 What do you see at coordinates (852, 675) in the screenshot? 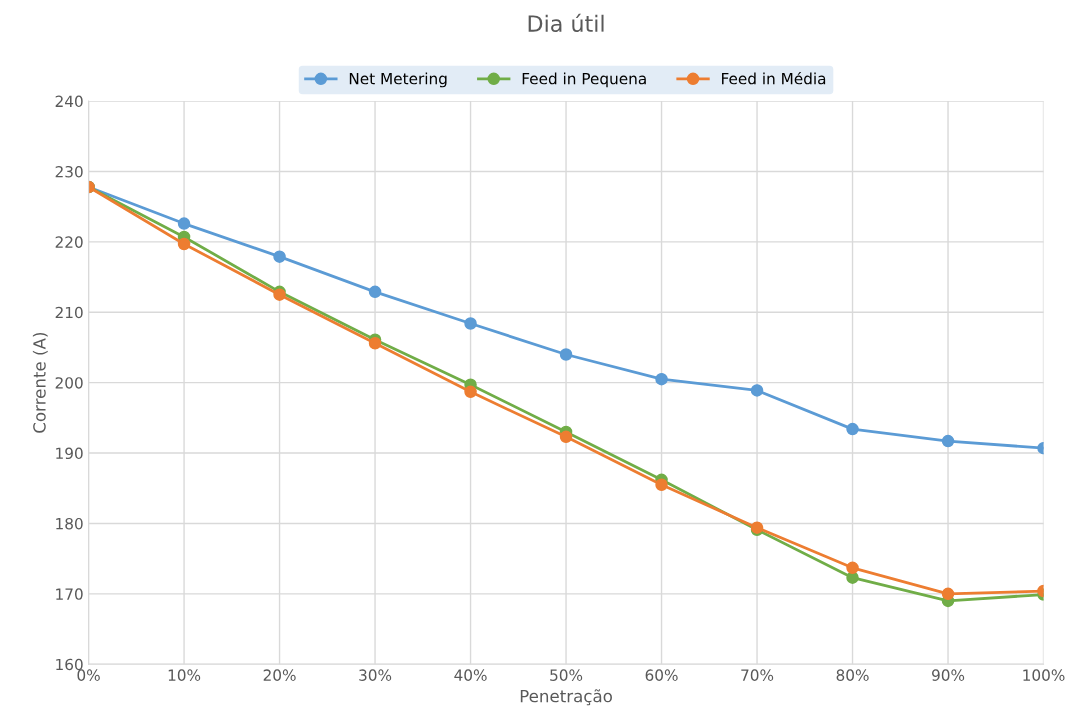
I see `x-tick-label: 80%` at bounding box center [852, 675].